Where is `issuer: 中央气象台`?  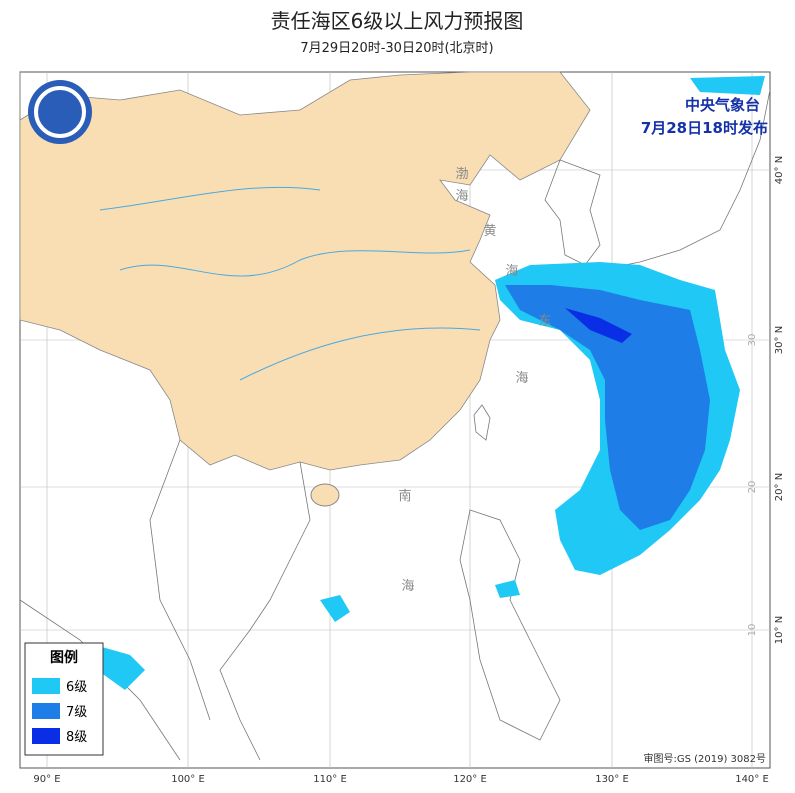 issuer: 中央气象台 is located at coordinates (722, 105).